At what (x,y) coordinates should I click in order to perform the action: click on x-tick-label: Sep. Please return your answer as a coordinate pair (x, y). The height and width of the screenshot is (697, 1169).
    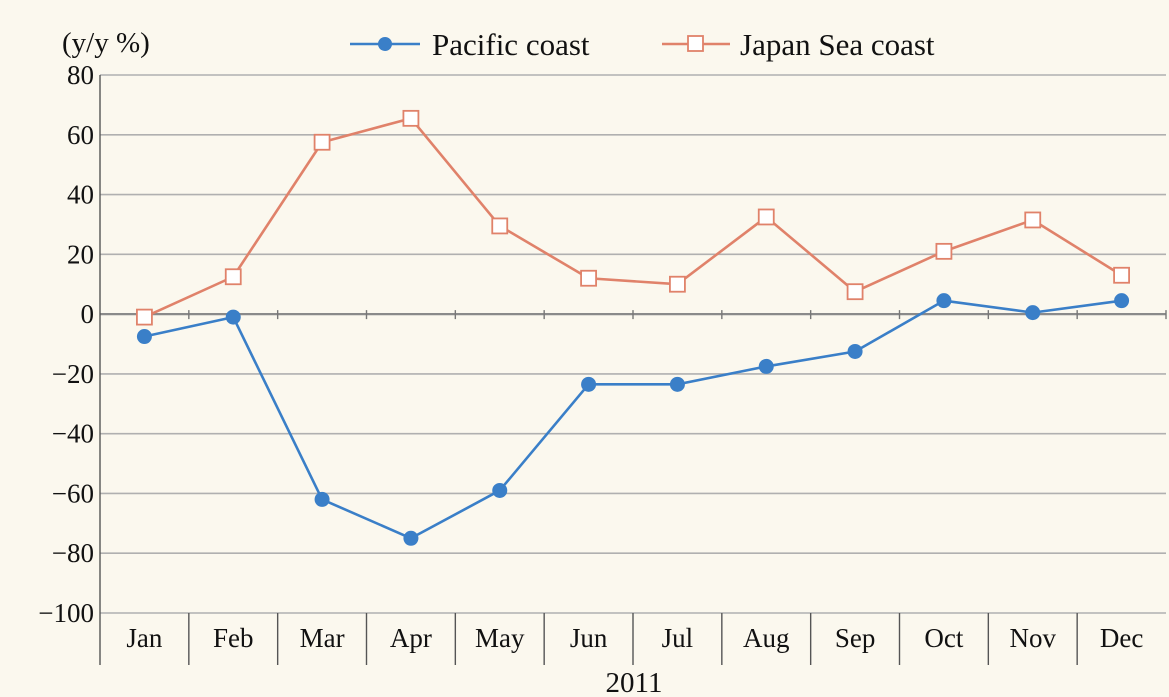
    Looking at the image, I should click on (855, 638).